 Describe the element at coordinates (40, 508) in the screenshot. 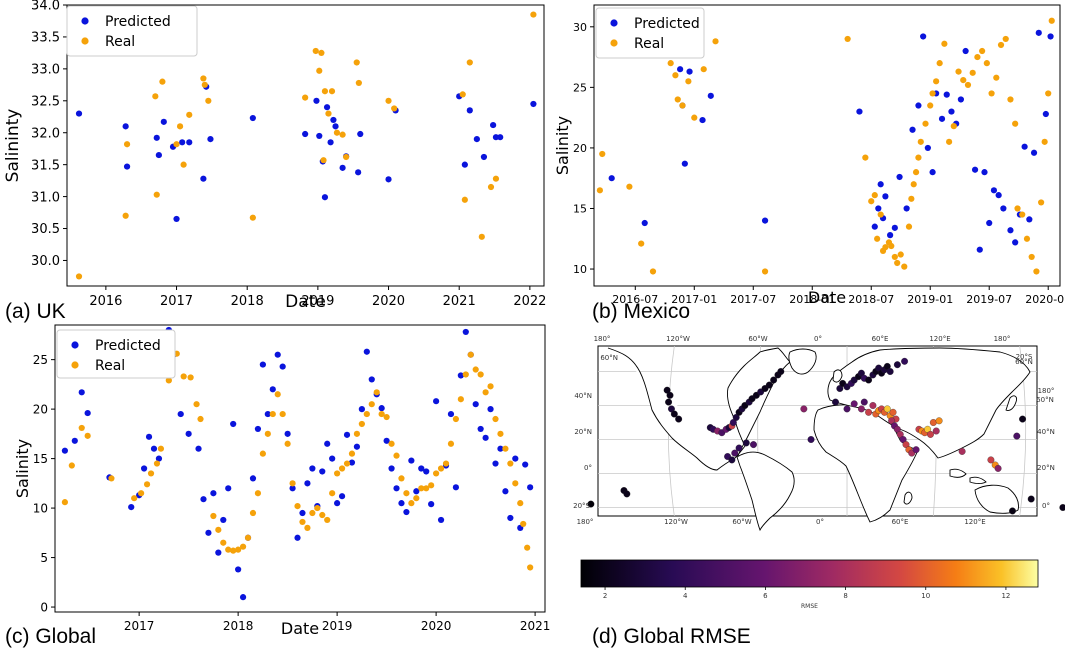

I see `y-tick-label: 10` at that location.